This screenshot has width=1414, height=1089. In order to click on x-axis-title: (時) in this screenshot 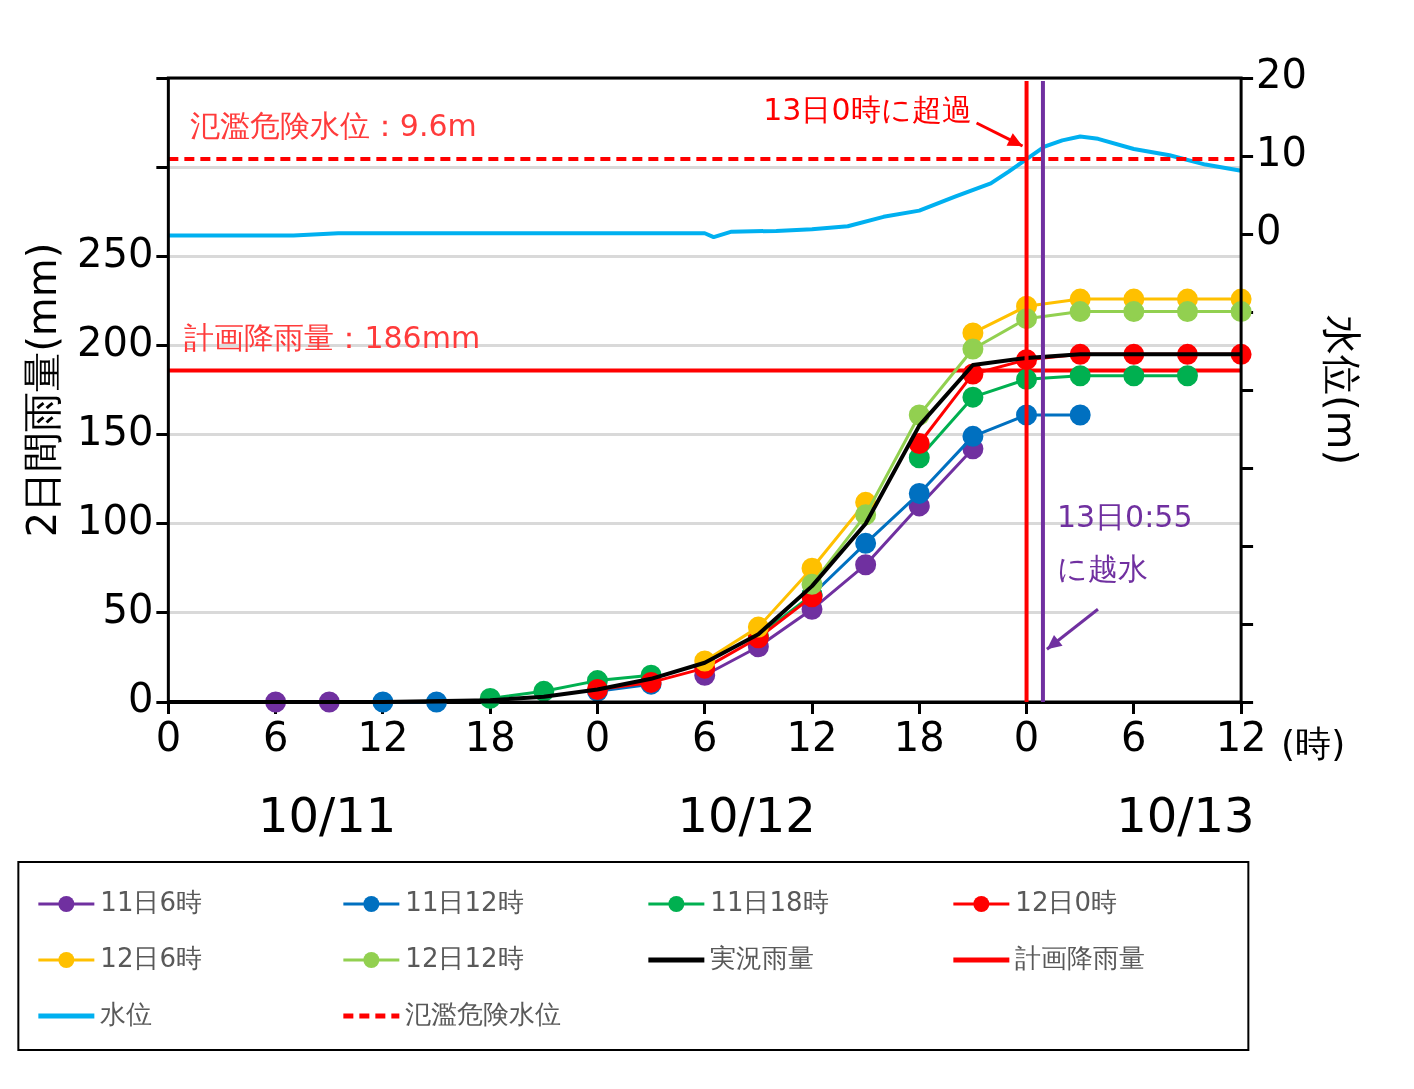, I will do `click(1313, 744)`.